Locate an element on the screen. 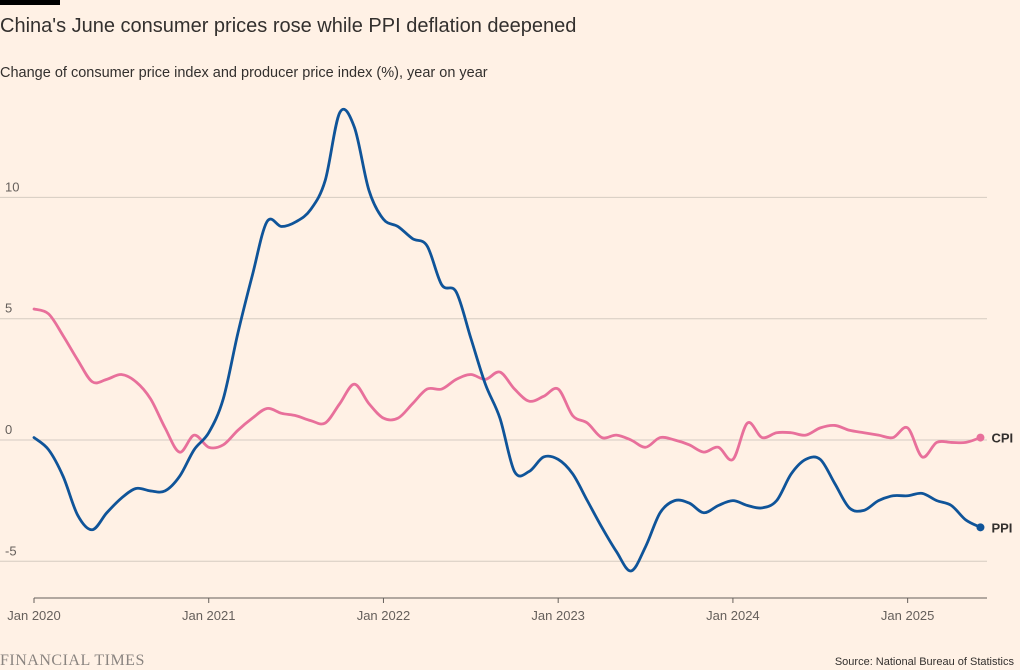 Image resolution: width=1020 pixels, height=670 pixels. x-tick-label: Jan 2020 is located at coordinates (34, 615).